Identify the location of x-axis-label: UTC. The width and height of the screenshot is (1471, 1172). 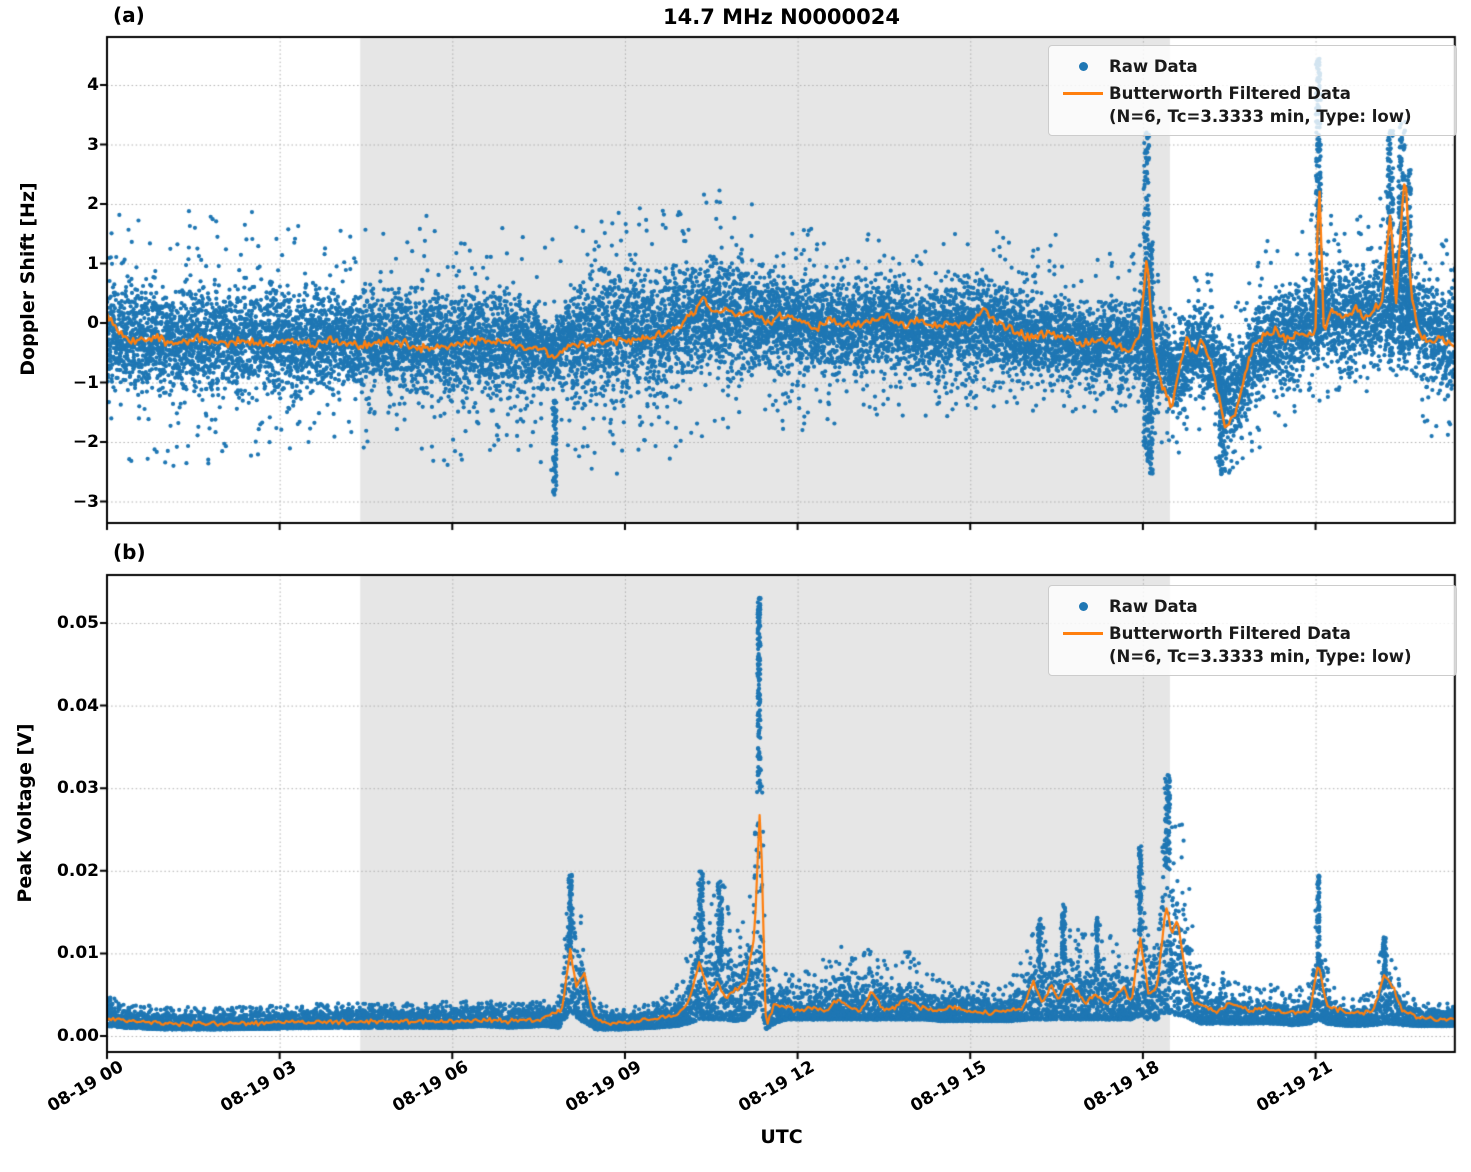
(781, 1137).